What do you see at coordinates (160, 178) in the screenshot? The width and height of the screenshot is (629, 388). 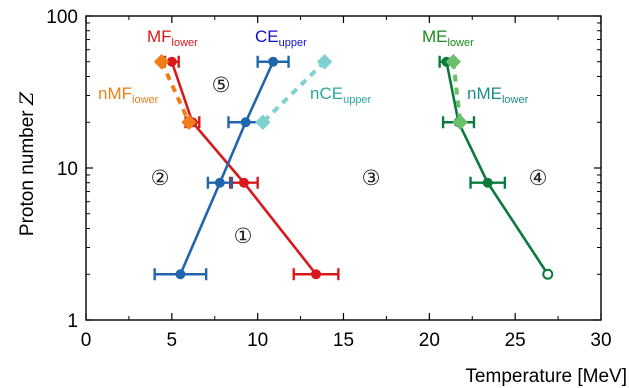 I see `region-label: ②` at bounding box center [160, 178].